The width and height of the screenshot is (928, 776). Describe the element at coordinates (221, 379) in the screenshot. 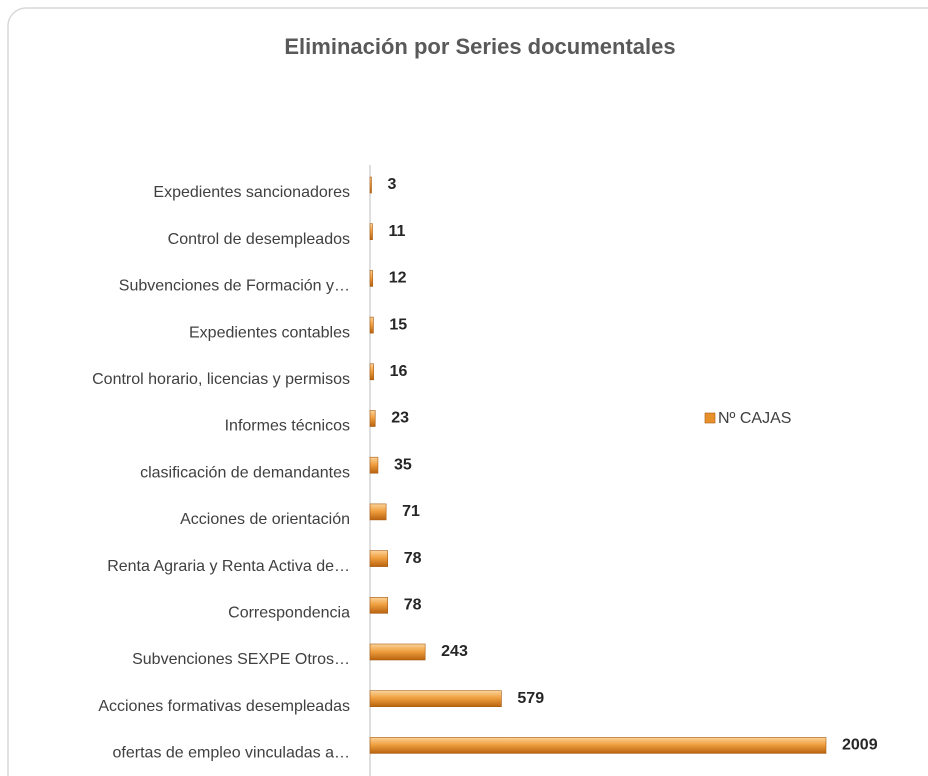

I see `y-tick-label: Control horario, licencias y permisos` at that location.